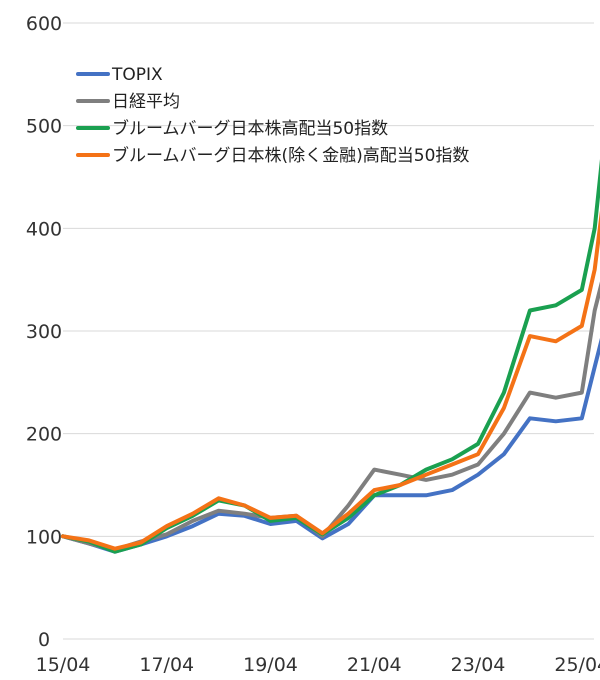 Image resolution: width=600 pixels, height=680 pixels. Describe the element at coordinates (137, 75) in the screenshot. I see `legend-label: TOPIX` at that location.